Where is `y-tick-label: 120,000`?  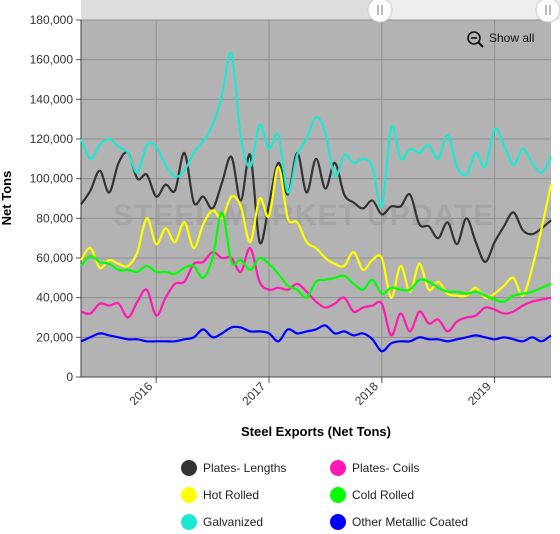 y-tick-label: 120,000 is located at coordinates (52, 139).